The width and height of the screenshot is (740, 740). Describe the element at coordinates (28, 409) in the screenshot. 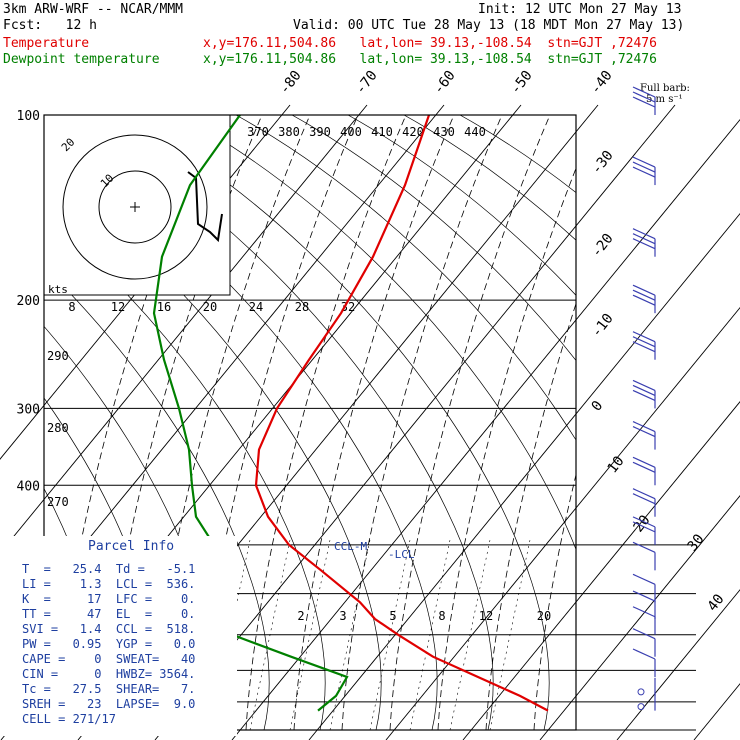

I see `pressure-tick-label: 300` at that location.